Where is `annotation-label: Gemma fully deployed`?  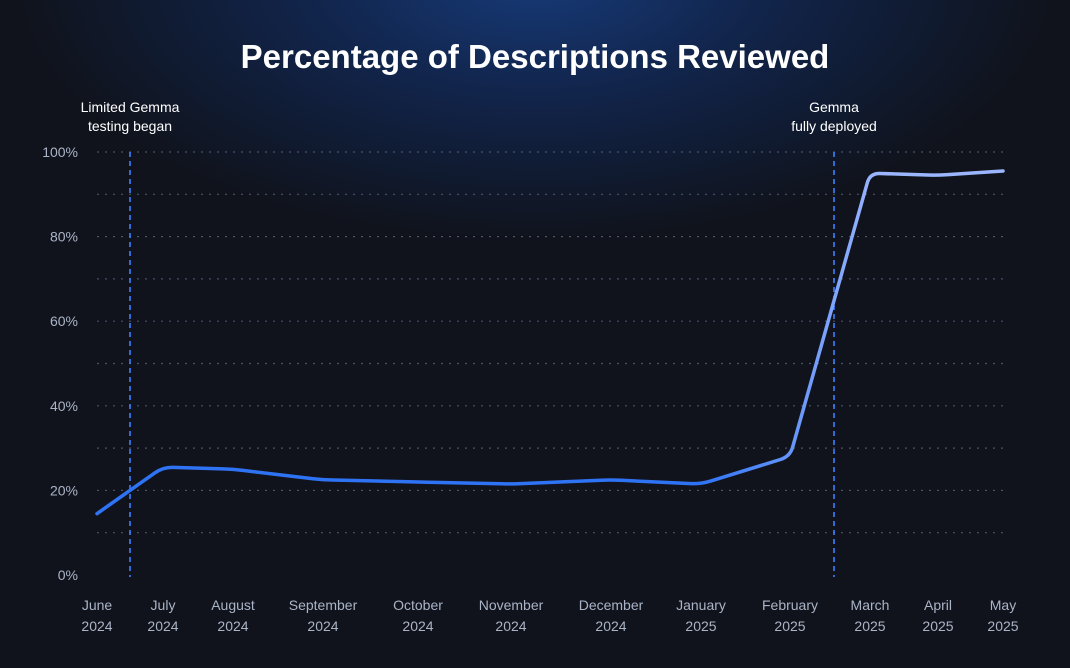 annotation-label: Gemma fully deployed is located at coordinates (834, 116).